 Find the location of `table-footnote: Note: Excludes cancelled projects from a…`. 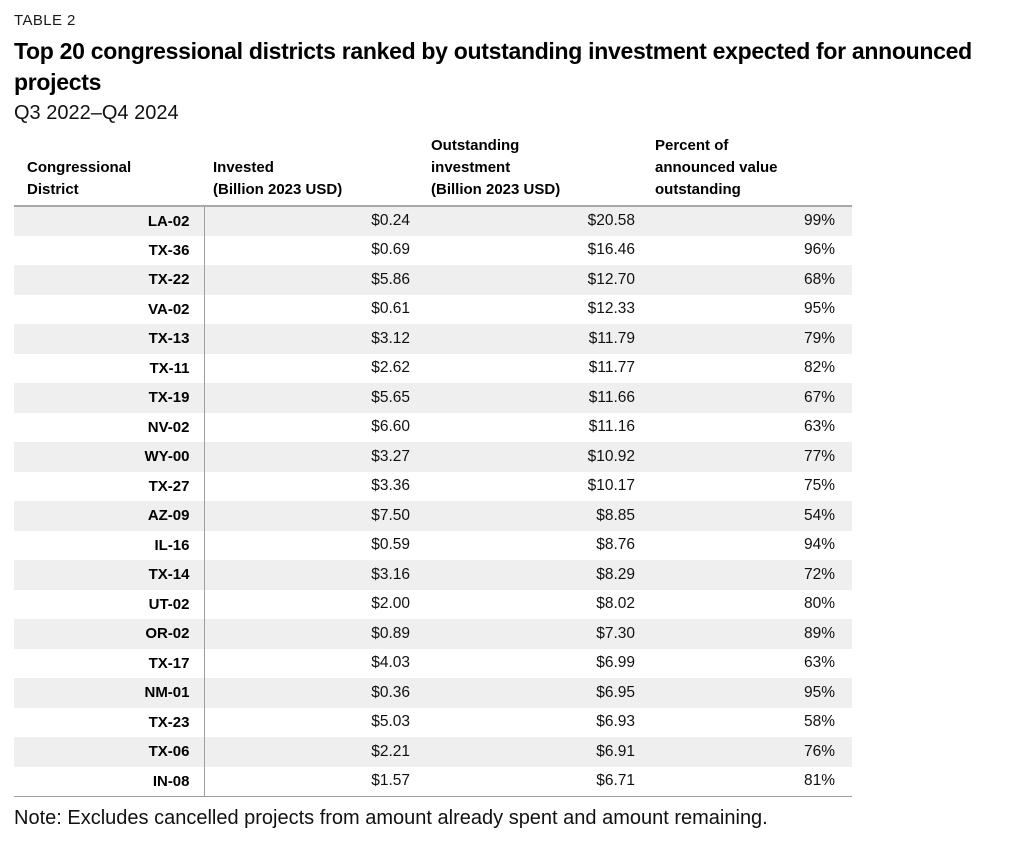

table-footnote: Note: Excludes cancelled projects from a… is located at coordinates (391, 817).